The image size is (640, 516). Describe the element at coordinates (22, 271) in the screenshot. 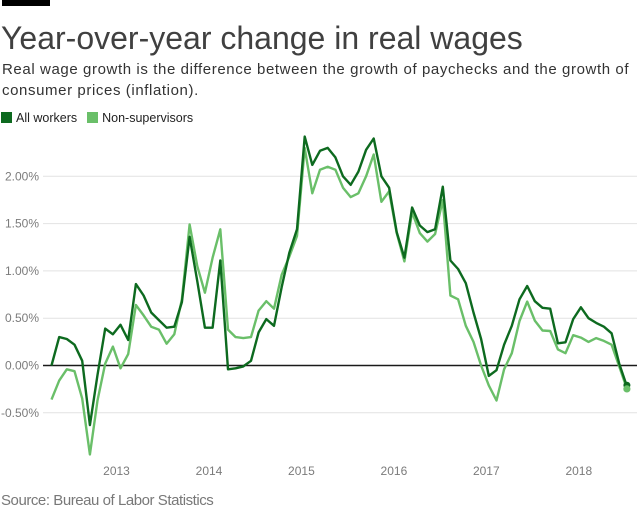

I see `svg-text: 1.00%` at that location.